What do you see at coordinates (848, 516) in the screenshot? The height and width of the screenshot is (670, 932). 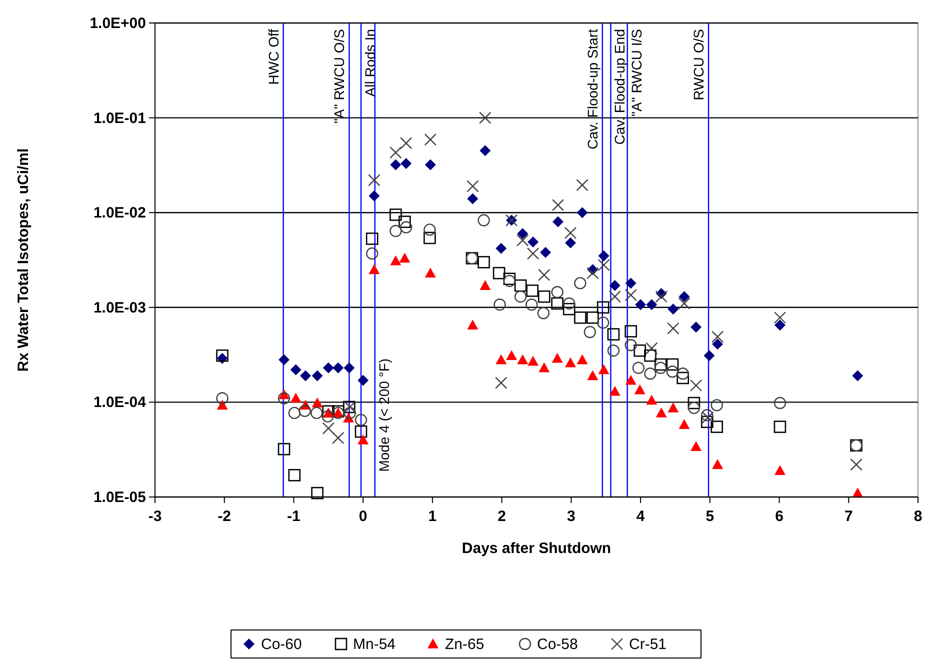 I see `x-tick-label: 7` at bounding box center [848, 516].